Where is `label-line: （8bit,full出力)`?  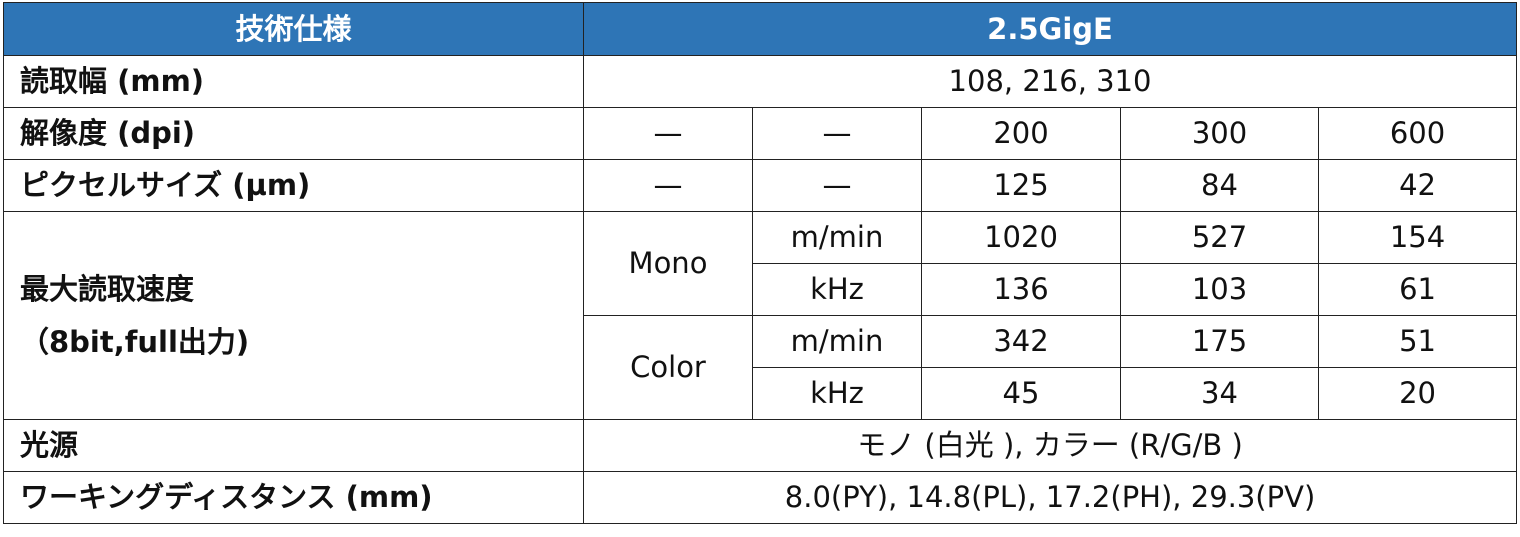 label-line: （8bit,full出力) is located at coordinates (135, 341).